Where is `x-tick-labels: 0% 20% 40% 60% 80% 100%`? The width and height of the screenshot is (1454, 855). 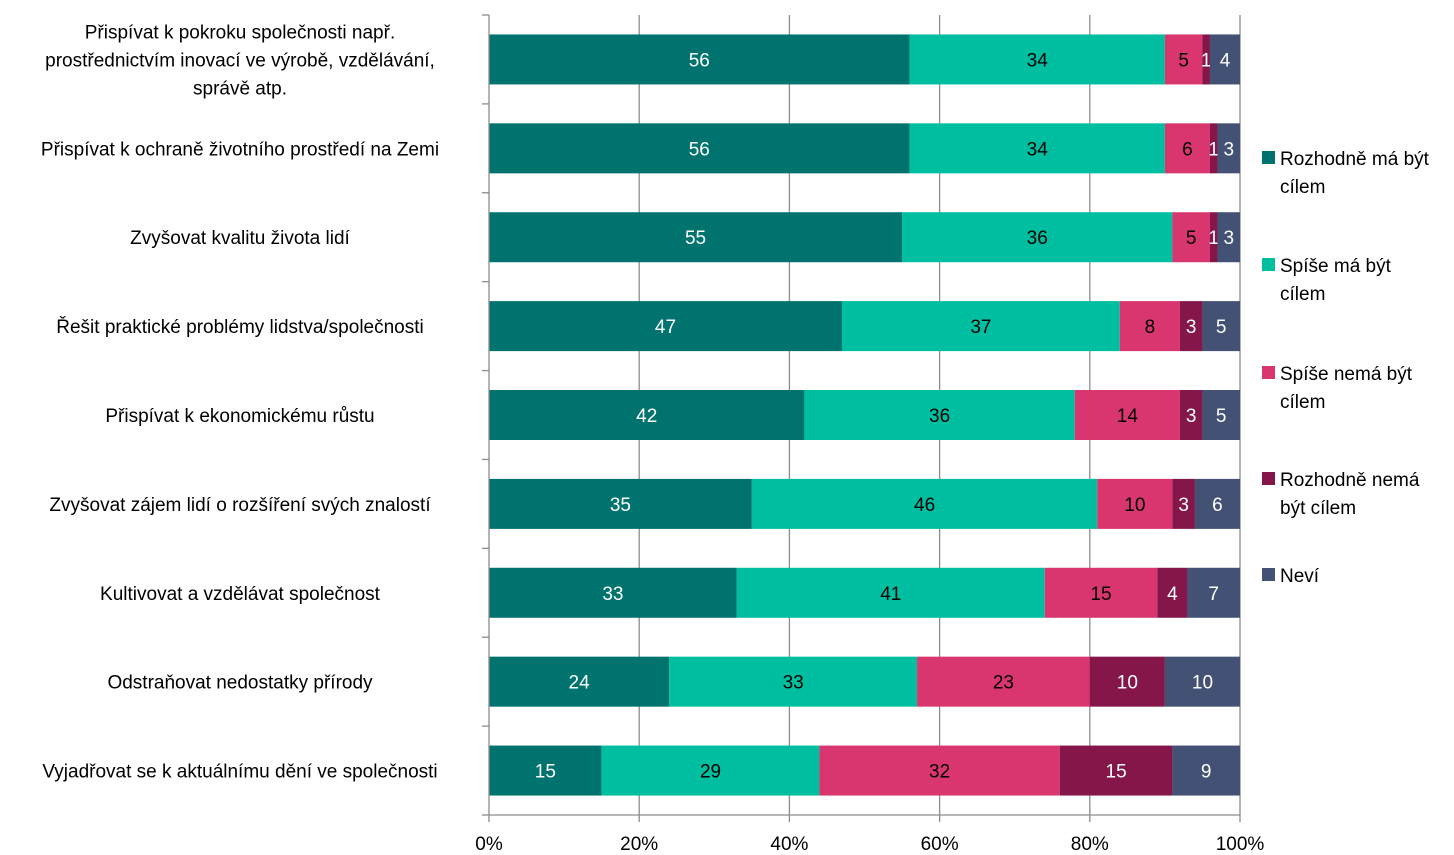
x-tick-labels: 0% 20% 40% 60% 80% 100% is located at coordinates (869, 844).